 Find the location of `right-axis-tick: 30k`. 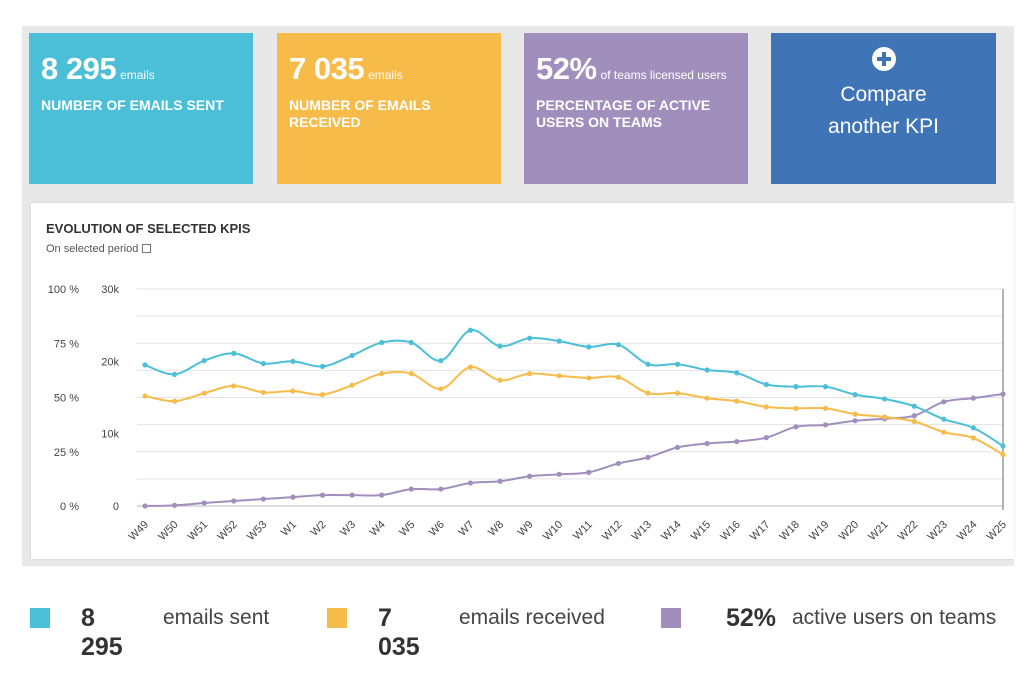

right-axis-tick: 30k is located at coordinates (110, 290).